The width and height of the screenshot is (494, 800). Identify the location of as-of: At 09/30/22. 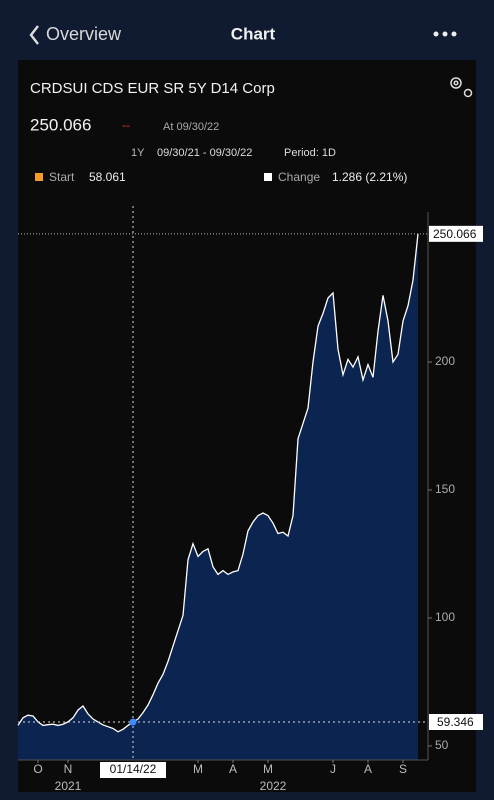
(191, 127).